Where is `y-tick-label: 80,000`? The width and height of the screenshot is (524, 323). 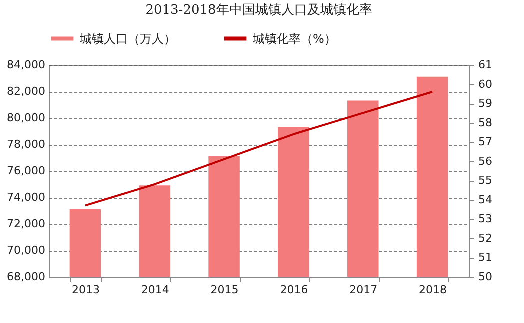
y-tick-label: 80,000 is located at coordinates (26, 118).